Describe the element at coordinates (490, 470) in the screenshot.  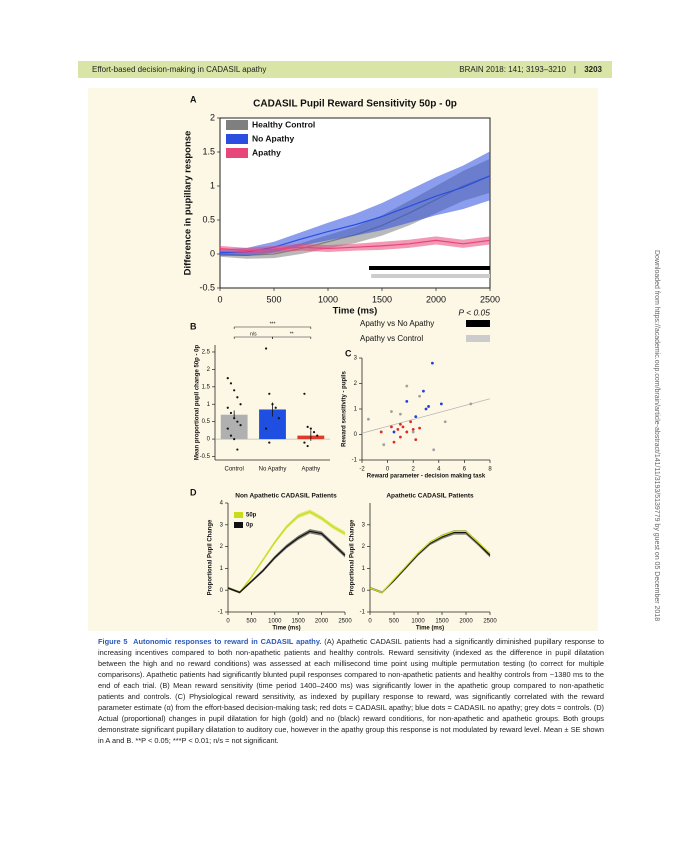
I see `x-tick-label: 8` at that location.